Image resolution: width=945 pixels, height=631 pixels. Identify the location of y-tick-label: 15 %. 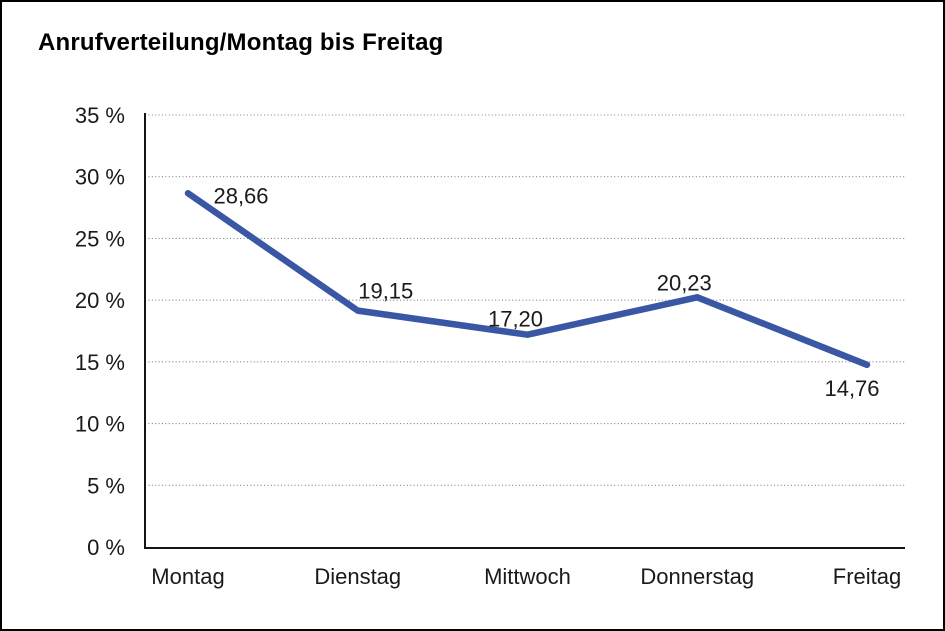
(100, 362).